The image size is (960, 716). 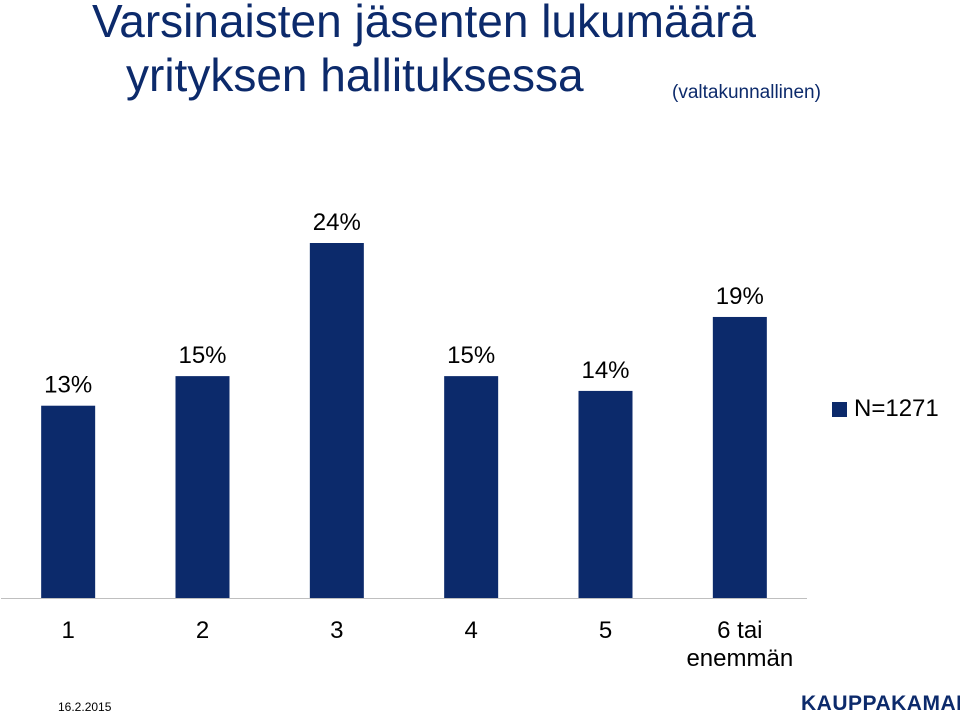 What do you see at coordinates (880, 703) in the screenshot?
I see `kauppakamari-logo: KAUPPAKAMARI` at bounding box center [880, 703].